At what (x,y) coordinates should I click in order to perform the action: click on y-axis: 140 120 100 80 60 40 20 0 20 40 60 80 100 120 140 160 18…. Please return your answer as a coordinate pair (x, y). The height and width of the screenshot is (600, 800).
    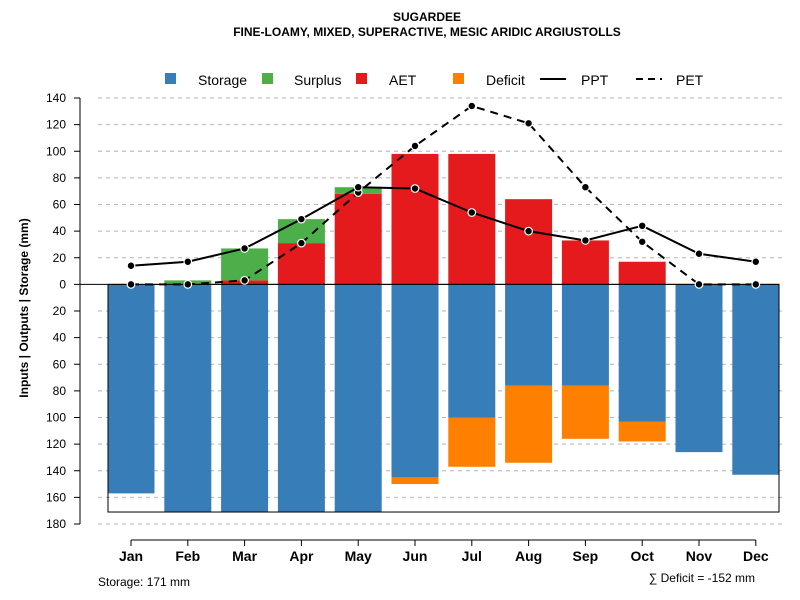
    Looking at the image, I should click on (63, 311).